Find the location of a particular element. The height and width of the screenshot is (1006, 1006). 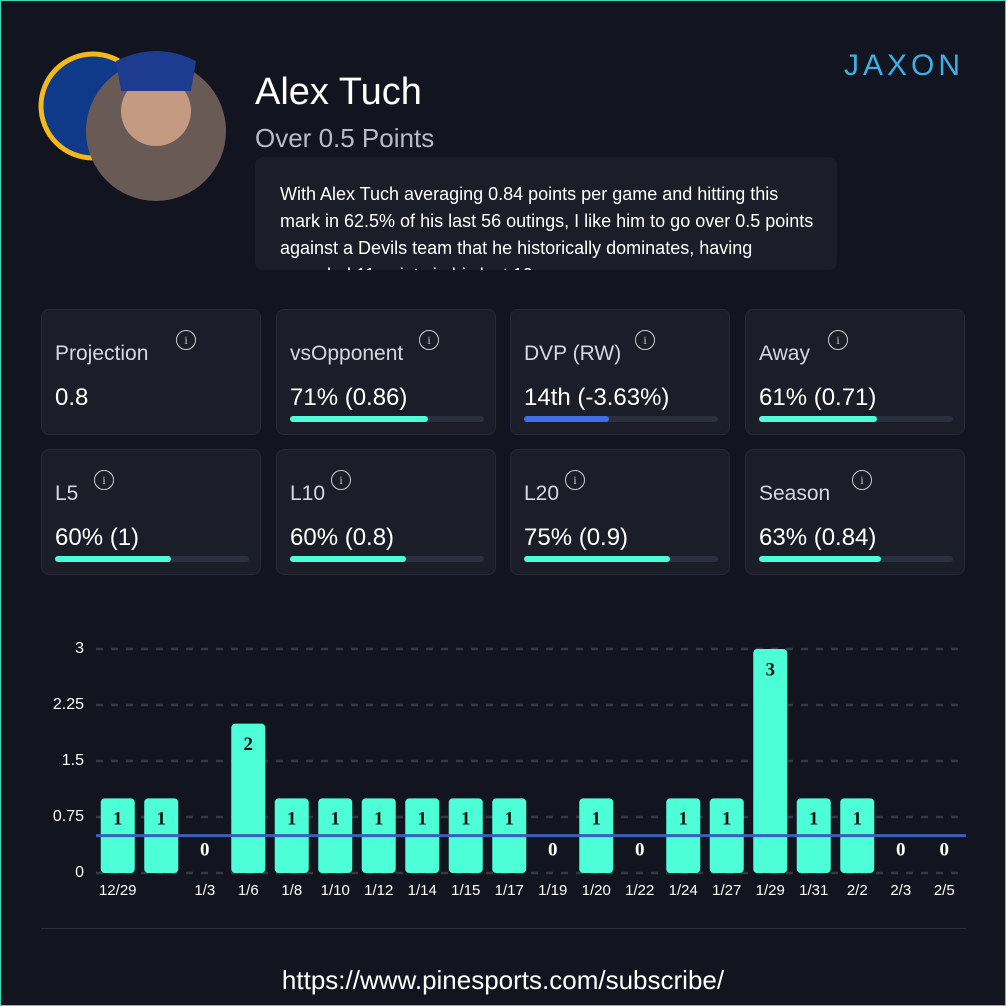

x-tick-label: 1/3 is located at coordinates (204, 890).